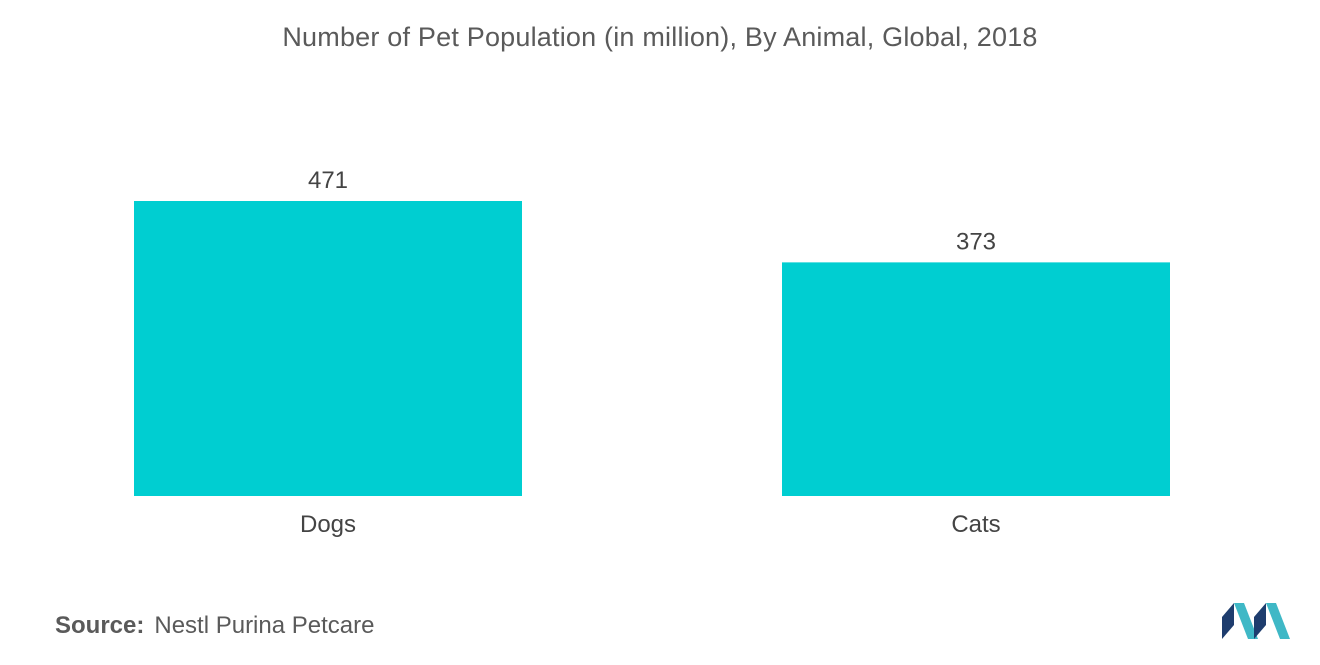 This screenshot has height=665, width=1320. Describe the element at coordinates (1256, 621) in the screenshot. I see `mordor-intelligence-logo-icon` at that location.